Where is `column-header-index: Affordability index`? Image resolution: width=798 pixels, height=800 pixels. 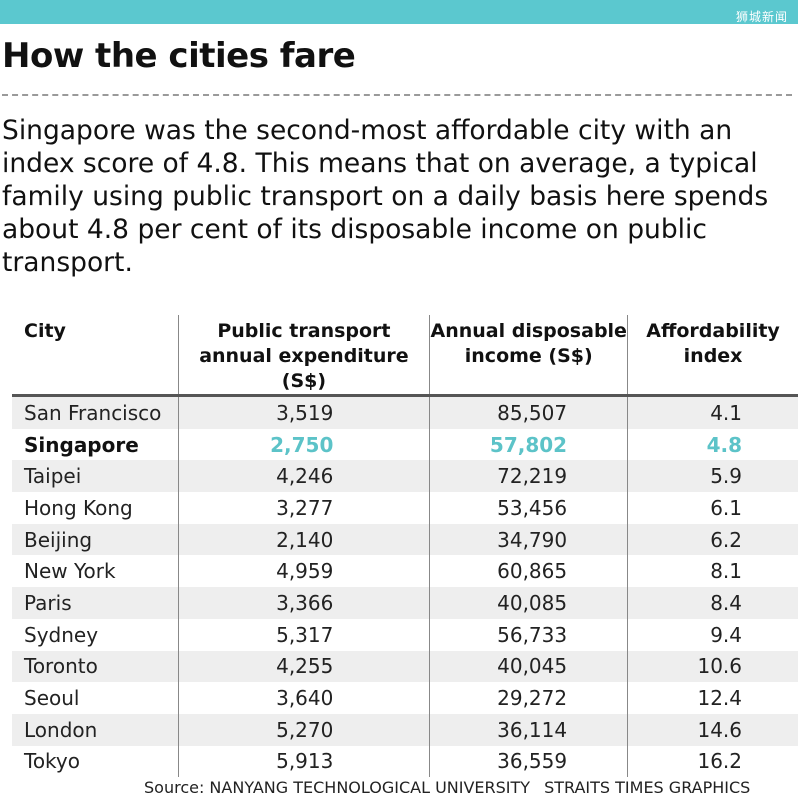
column-header-index: Affordability index is located at coordinates (712, 356).